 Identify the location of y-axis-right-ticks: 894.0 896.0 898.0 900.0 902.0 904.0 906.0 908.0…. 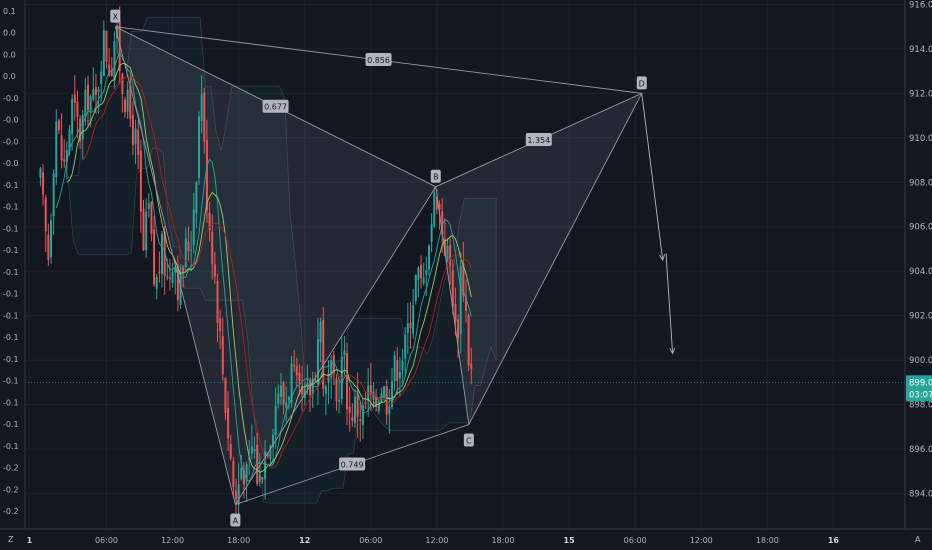
(920, 249).